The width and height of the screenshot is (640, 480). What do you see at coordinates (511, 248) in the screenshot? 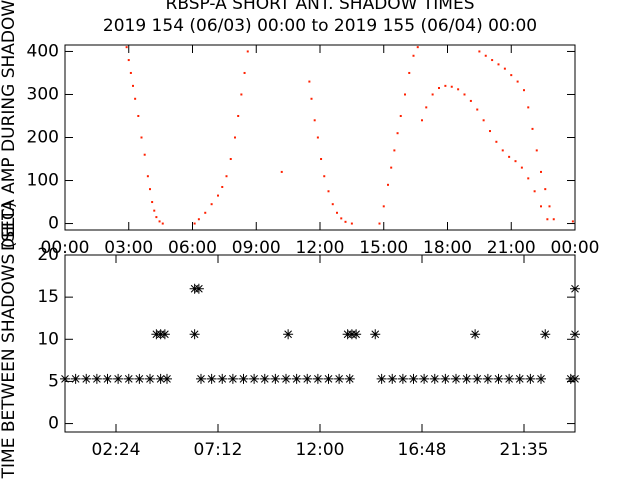
I see `x-tick-label: 21:00` at bounding box center [511, 248].